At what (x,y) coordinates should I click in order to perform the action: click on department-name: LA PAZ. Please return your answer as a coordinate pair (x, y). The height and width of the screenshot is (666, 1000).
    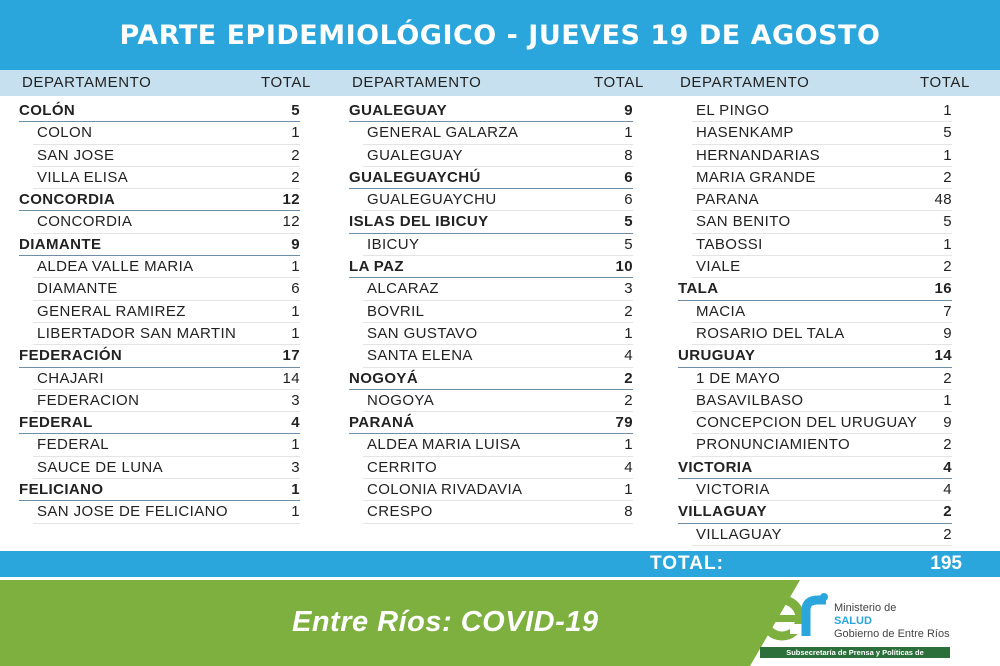
    Looking at the image, I should click on (376, 267).